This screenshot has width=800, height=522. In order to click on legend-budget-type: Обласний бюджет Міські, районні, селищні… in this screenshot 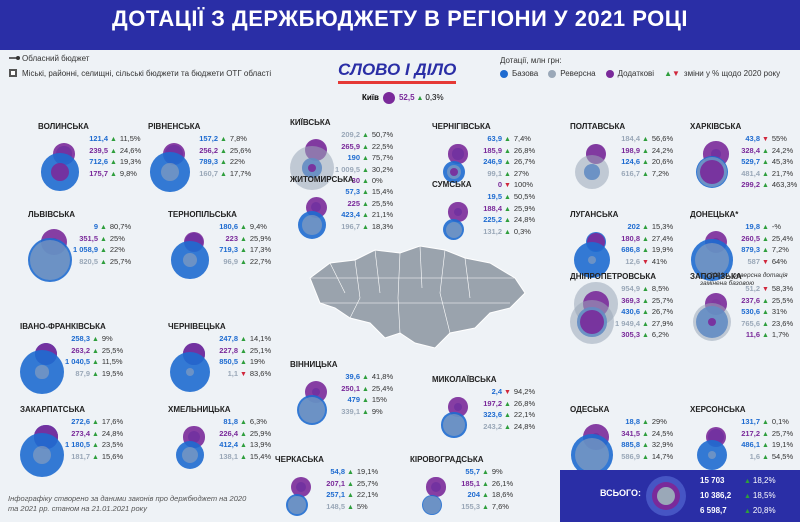, I will do `click(139, 68)`.